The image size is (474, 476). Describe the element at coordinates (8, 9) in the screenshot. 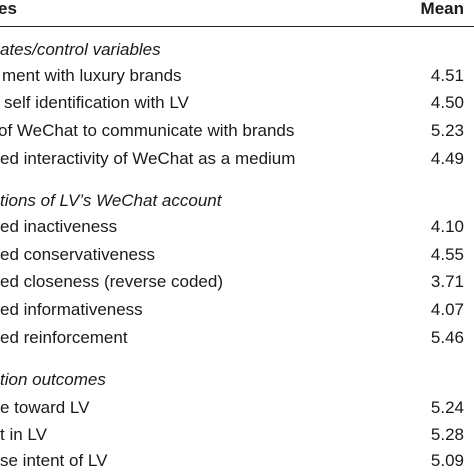

I see `header-variable-label: es` at that location.